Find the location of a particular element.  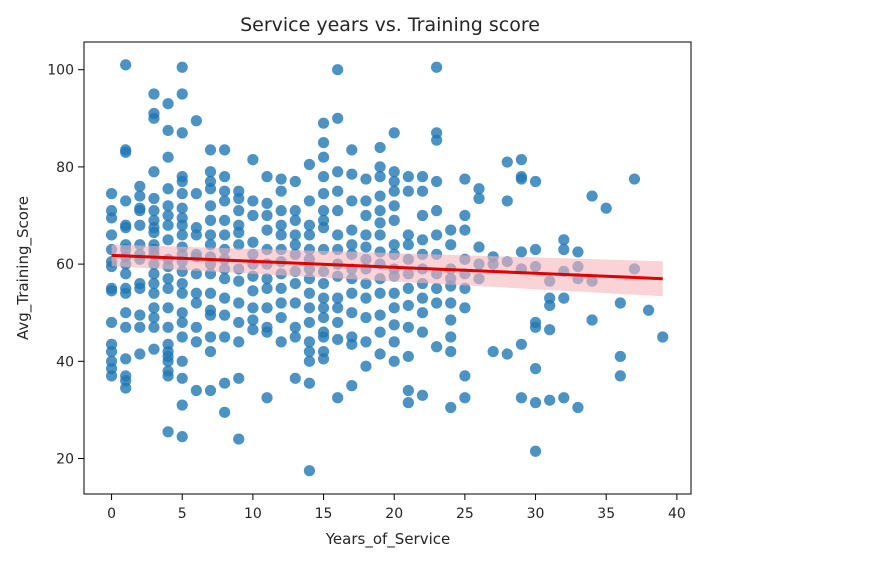

y-tick-label: 20 is located at coordinates (65, 460).